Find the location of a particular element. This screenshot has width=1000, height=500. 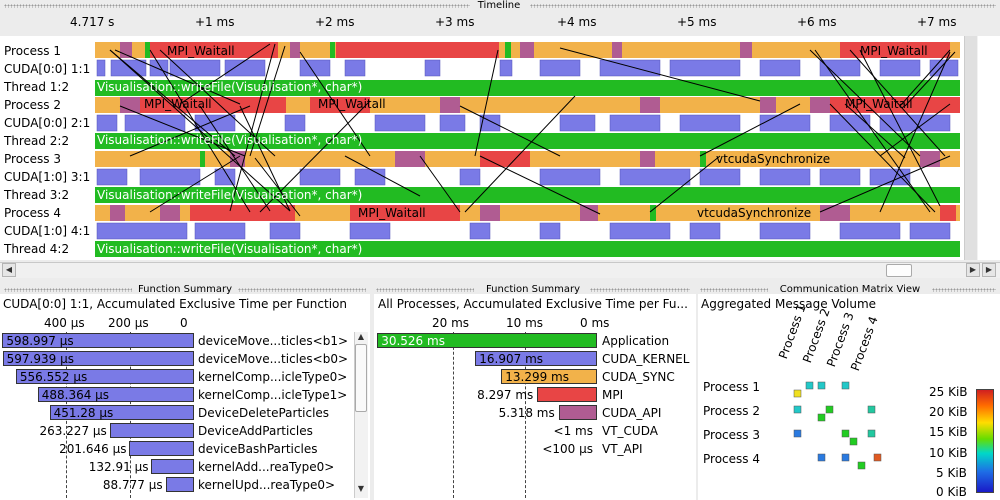

function-name: kernelComp...icleType0> is located at coordinates (273, 377).